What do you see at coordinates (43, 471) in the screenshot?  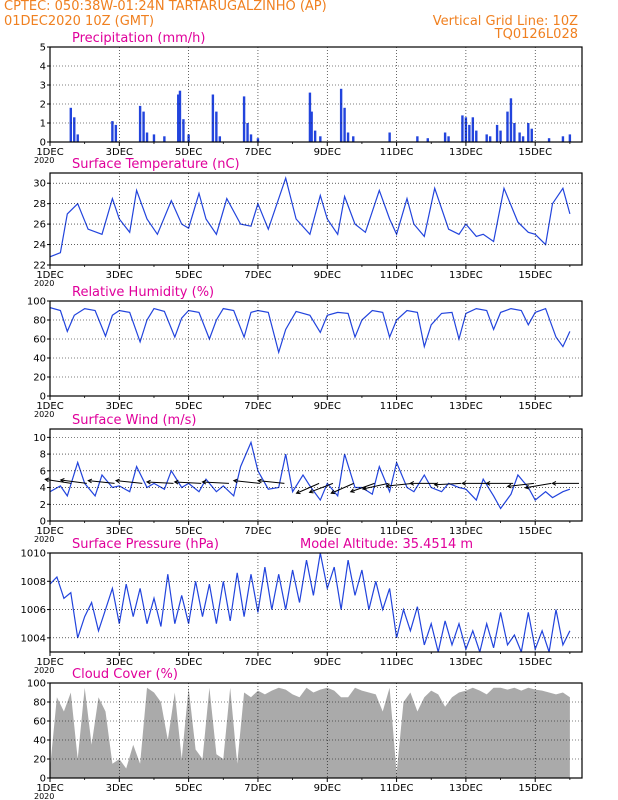 I see `y-tick-label: 6` at bounding box center [43, 471].